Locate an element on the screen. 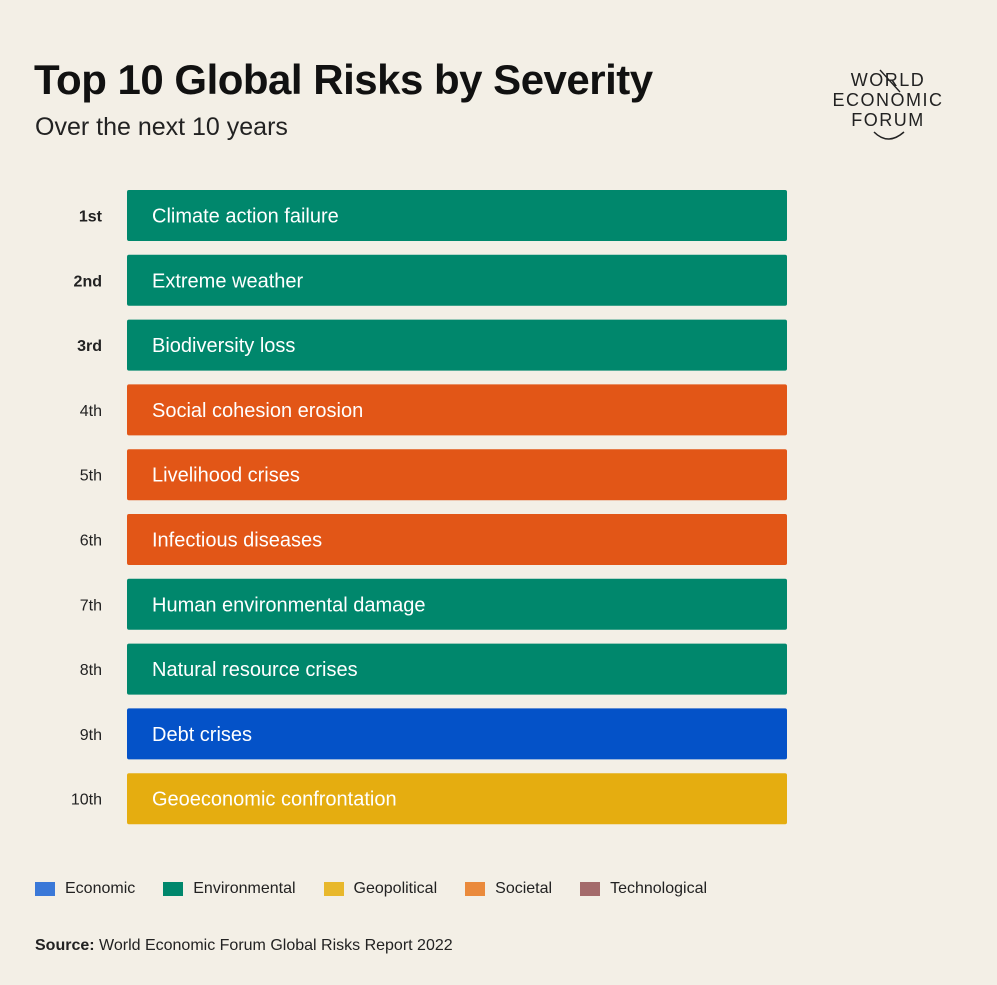 The image size is (997, 985). logo-arc-icon is located at coordinates (889, 135).